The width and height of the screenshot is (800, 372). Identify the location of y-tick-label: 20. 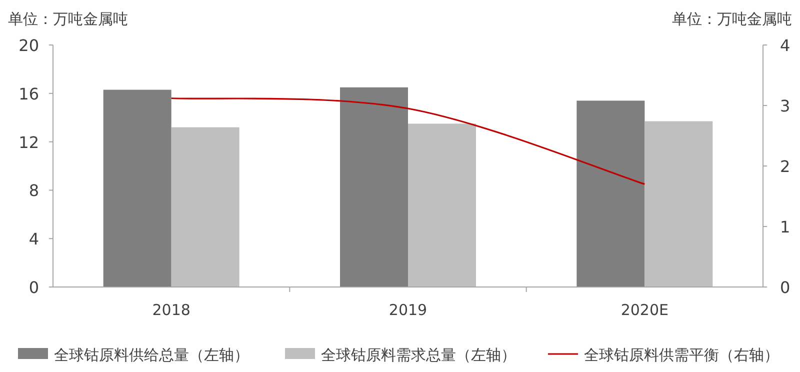
(28, 45).